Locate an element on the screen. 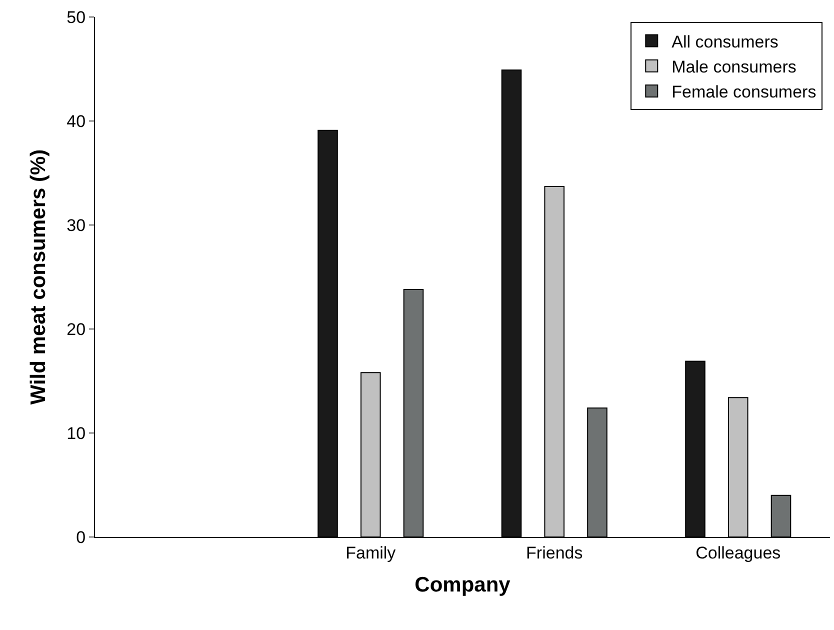  x-tick-label: Family is located at coordinates (371, 552).